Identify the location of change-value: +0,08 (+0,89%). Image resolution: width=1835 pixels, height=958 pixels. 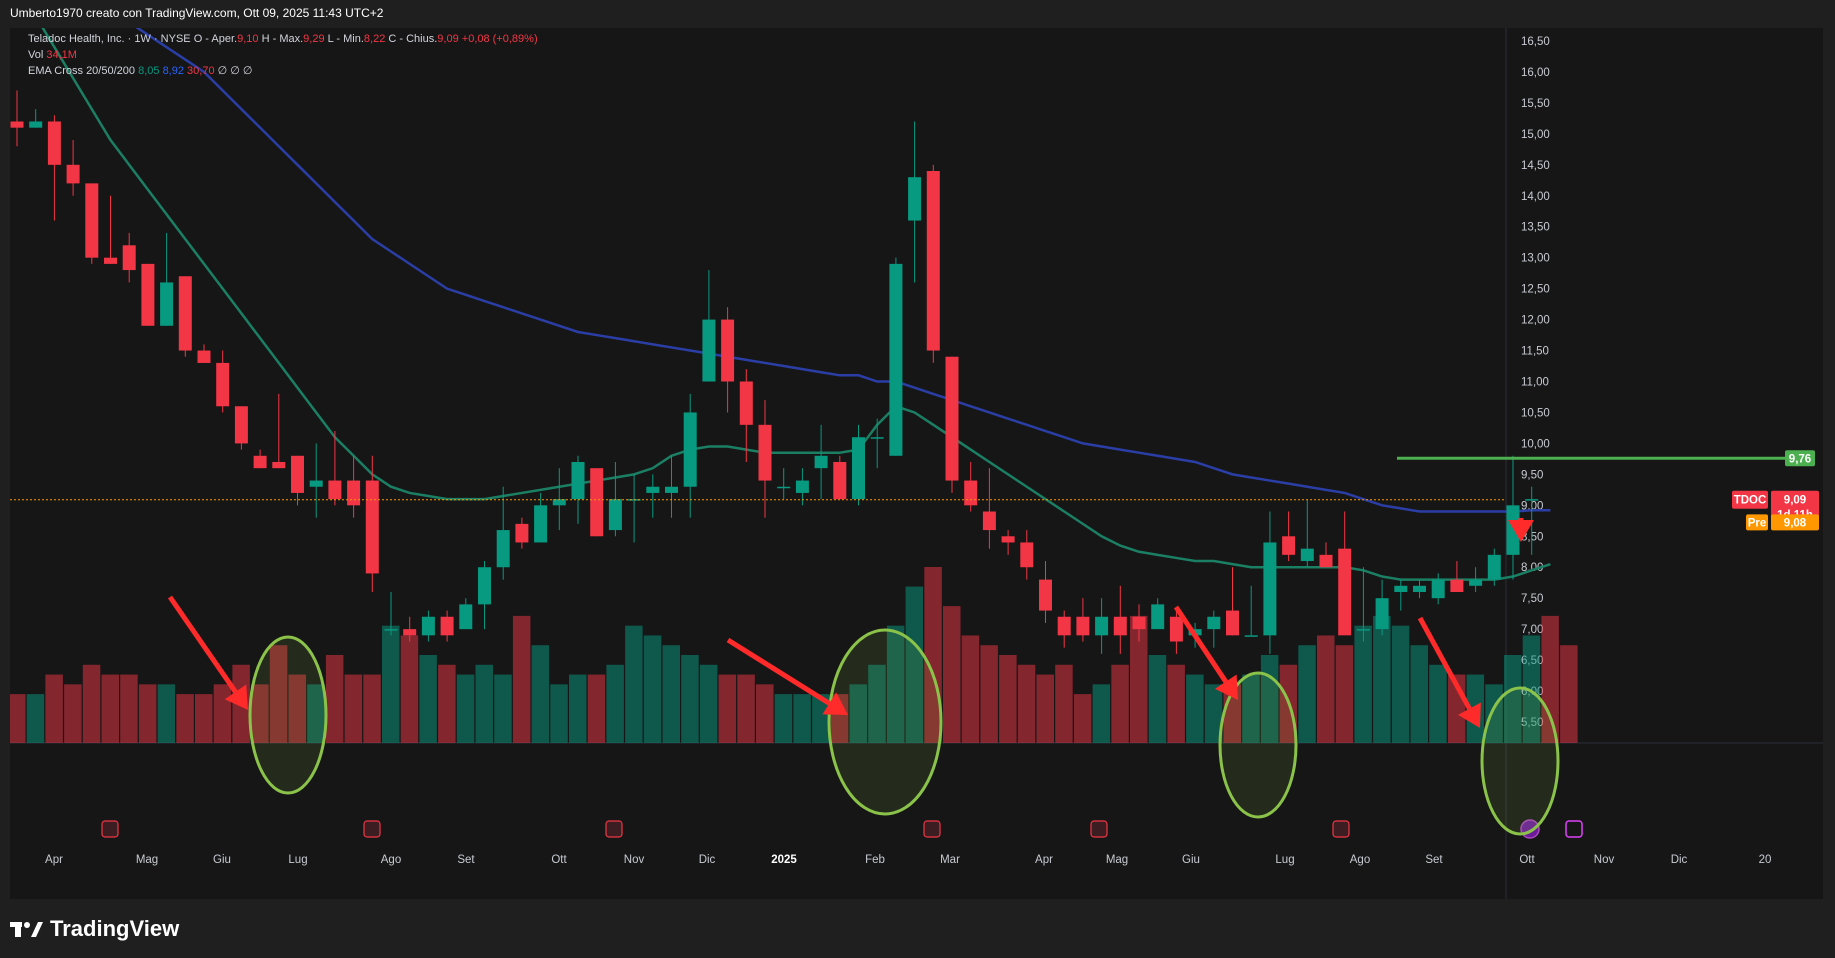
(499, 39).